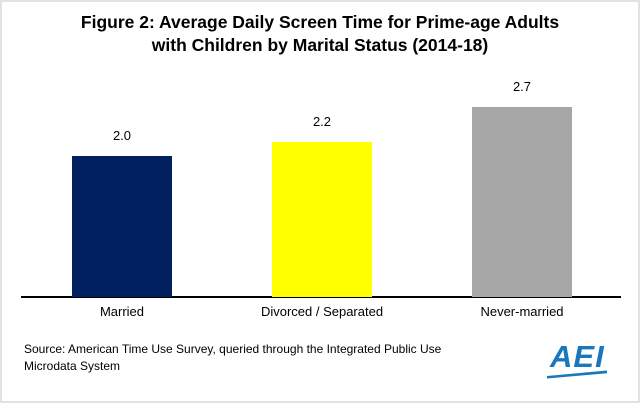 This screenshot has width=640, height=403. What do you see at coordinates (122, 226) in the screenshot?
I see `bar-married` at bounding box center [122, 226].